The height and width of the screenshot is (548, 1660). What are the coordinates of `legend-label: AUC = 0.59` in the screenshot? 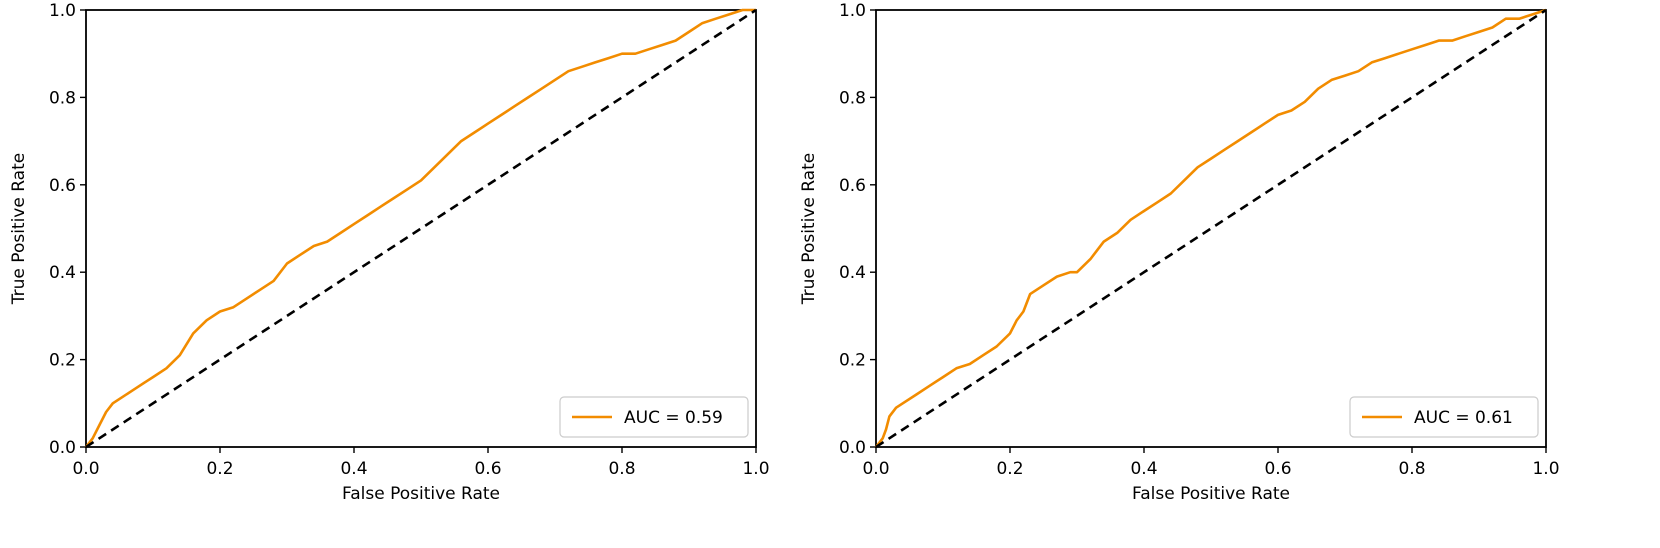 It's located at (673, 418).